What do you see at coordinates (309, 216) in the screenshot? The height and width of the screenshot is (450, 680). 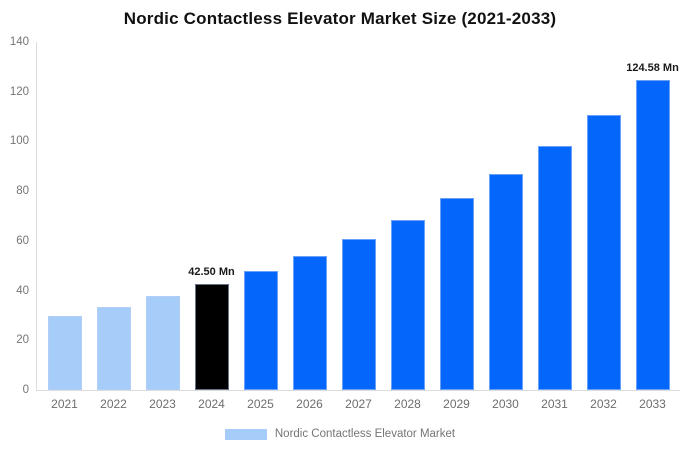 I see `bar-slot-2026` at bounding box center [309, 216].